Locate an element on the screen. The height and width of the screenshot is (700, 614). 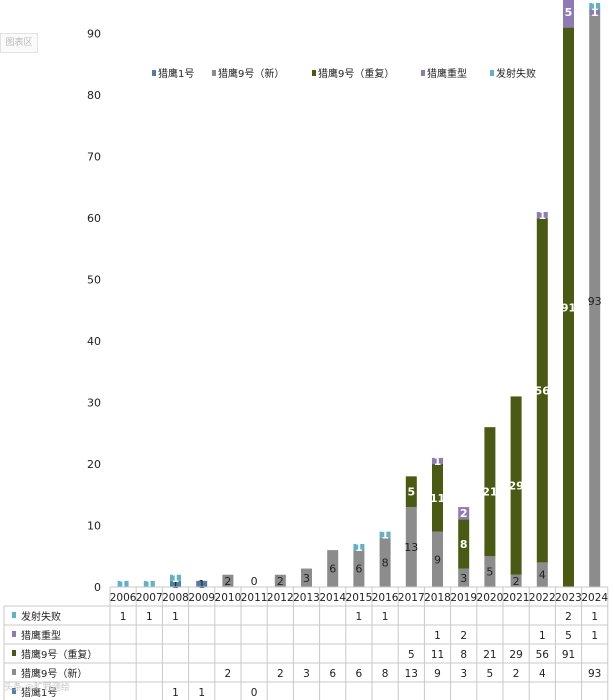
legend-label: 猎鹰1号 is located at coordinates (176, 73).